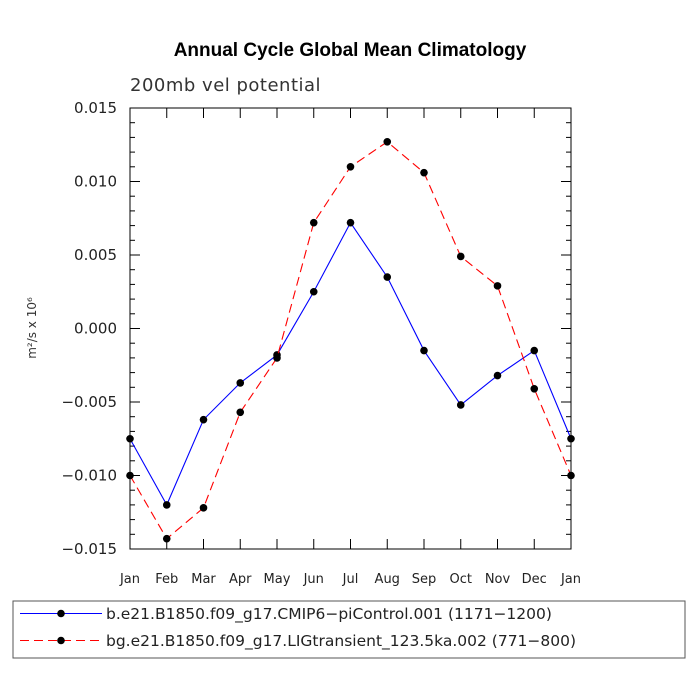 The width and height of the screenshot is (700, 700). Describe the element at coordinates (95, 255) in the screenshot. I see `y-tick-label: 0.005` at that location.